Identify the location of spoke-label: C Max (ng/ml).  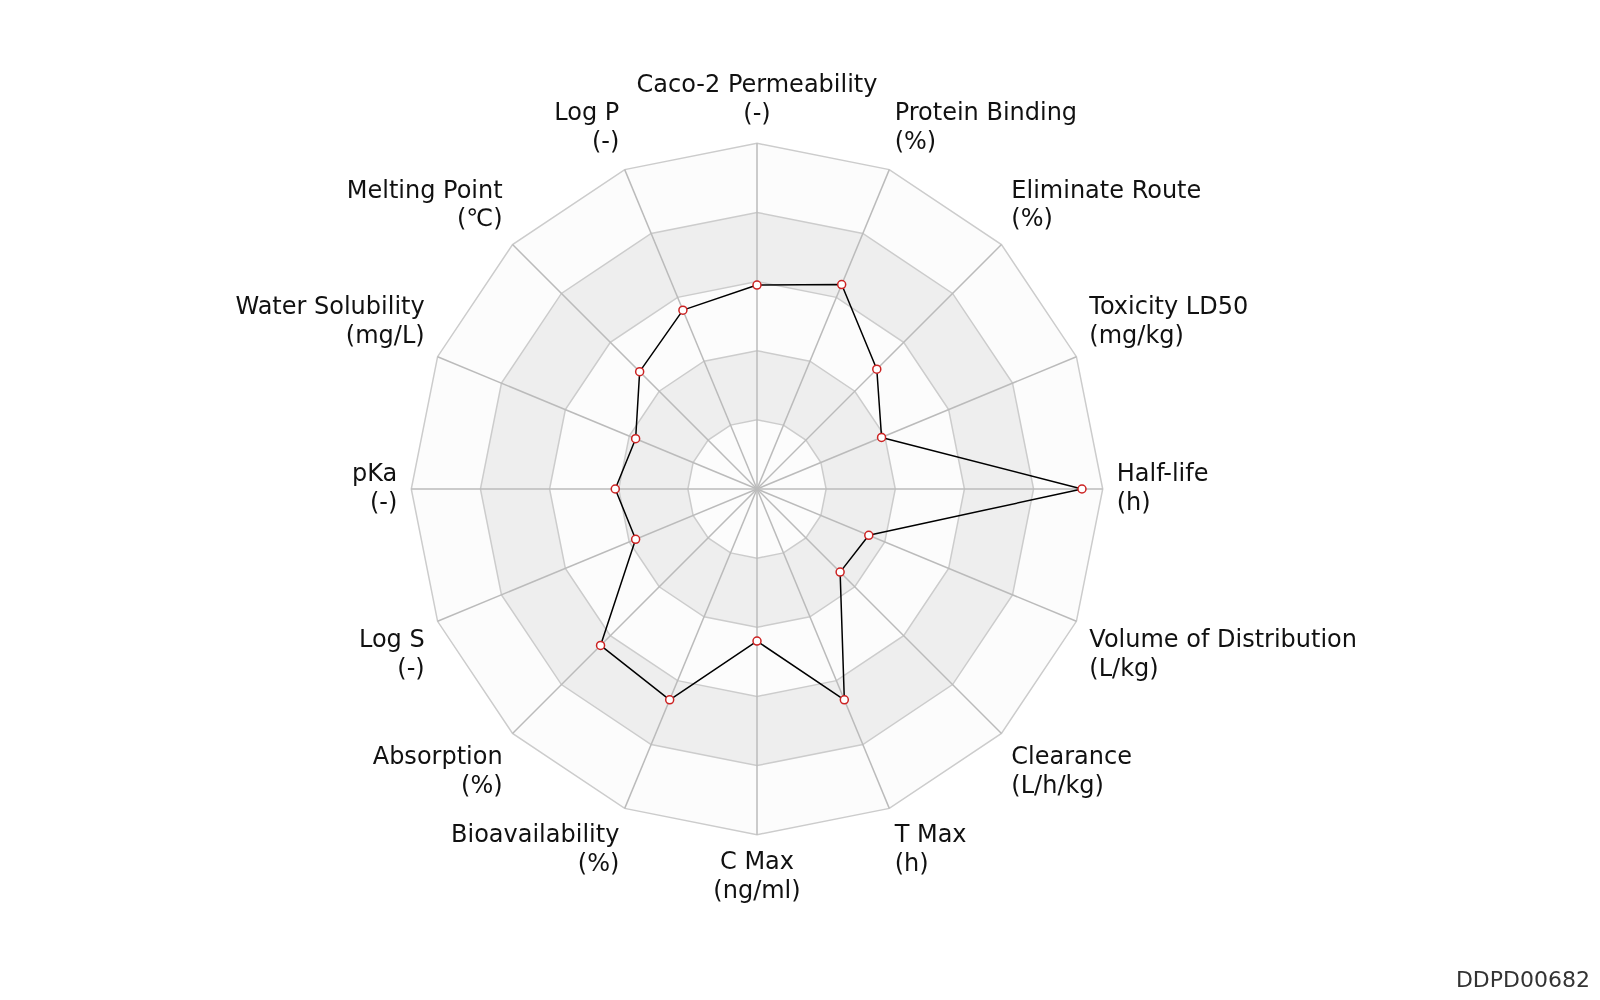
(757, 876).